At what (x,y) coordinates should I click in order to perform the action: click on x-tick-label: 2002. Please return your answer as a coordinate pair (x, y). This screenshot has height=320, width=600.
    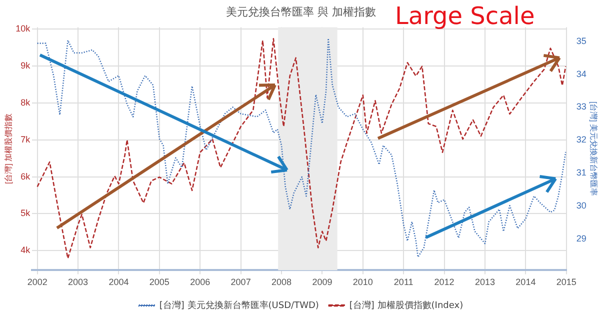
    Looking at the image, I should click on (37, 282).